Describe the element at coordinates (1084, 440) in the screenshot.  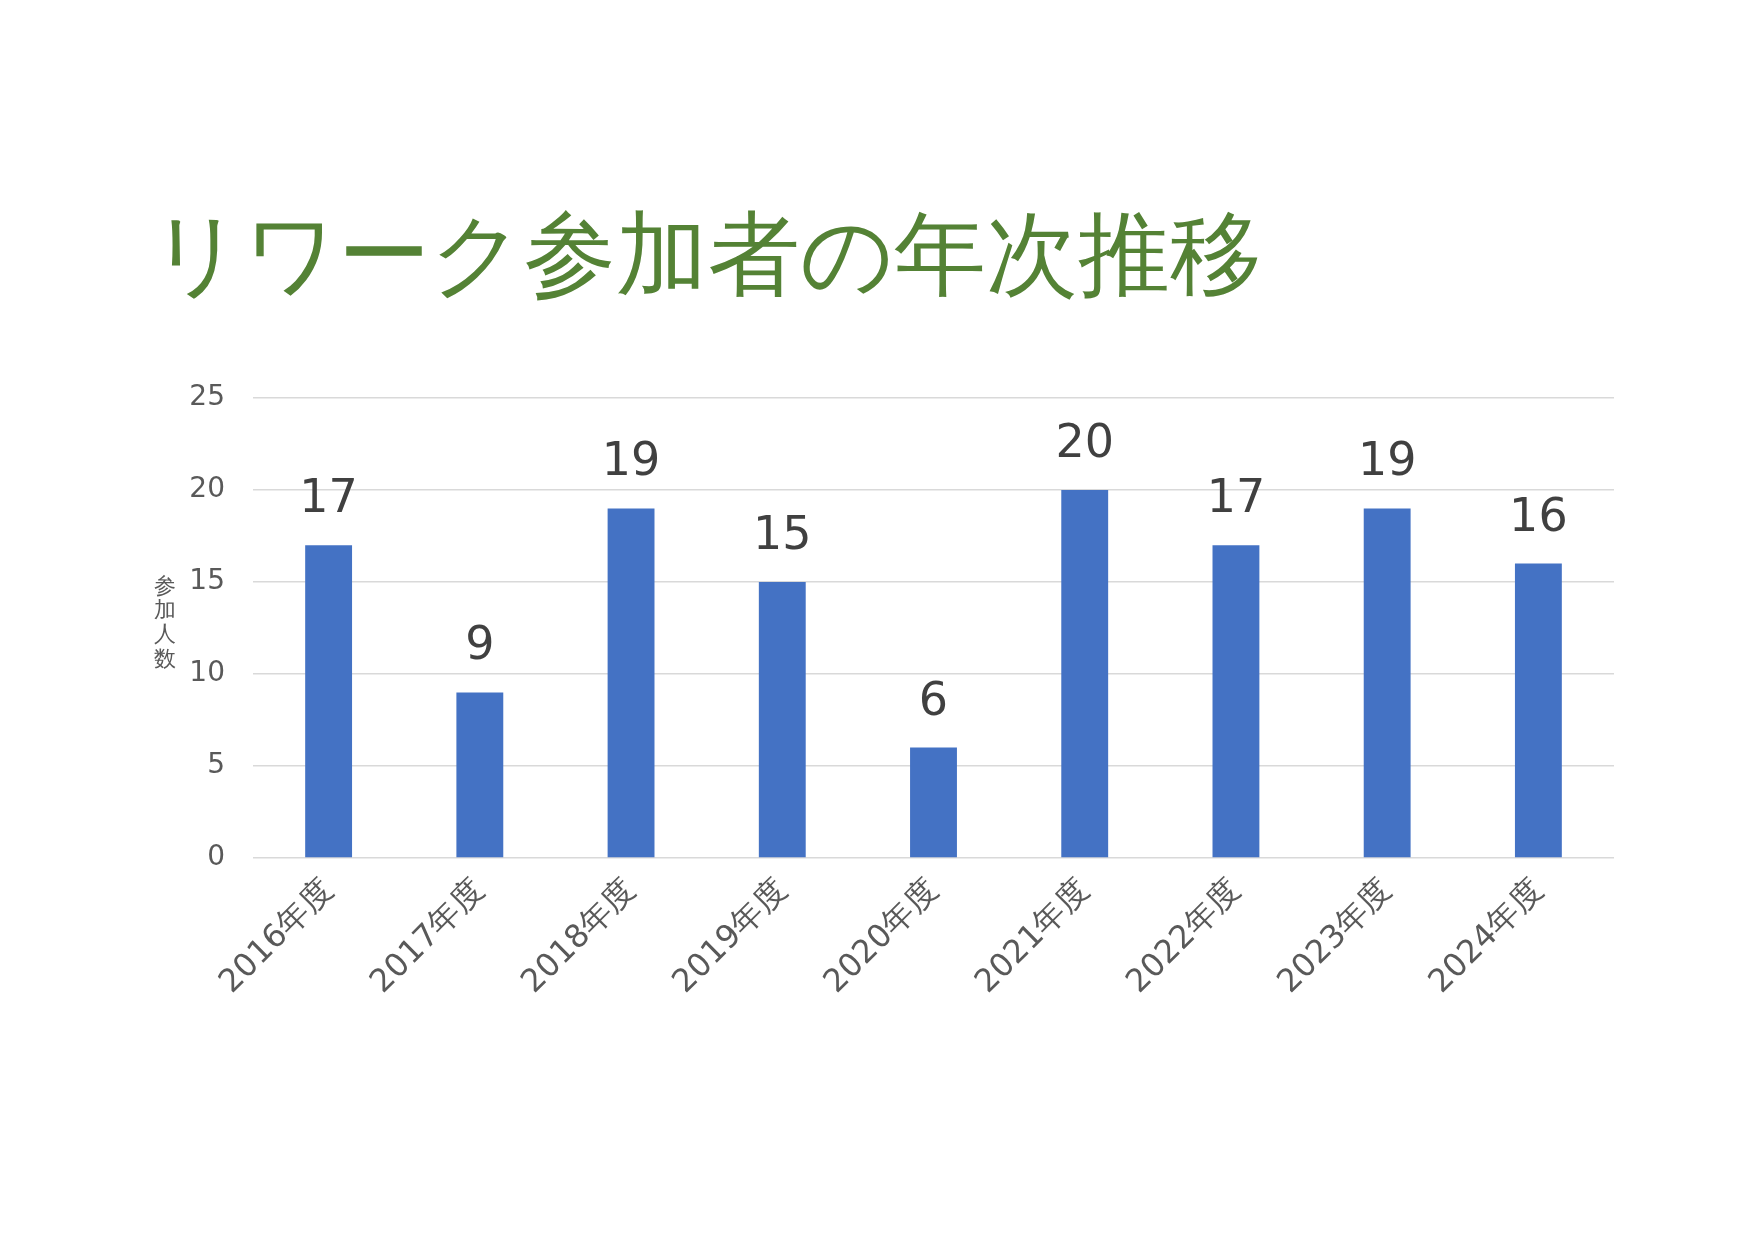
I see `data-label: 20` at that location.